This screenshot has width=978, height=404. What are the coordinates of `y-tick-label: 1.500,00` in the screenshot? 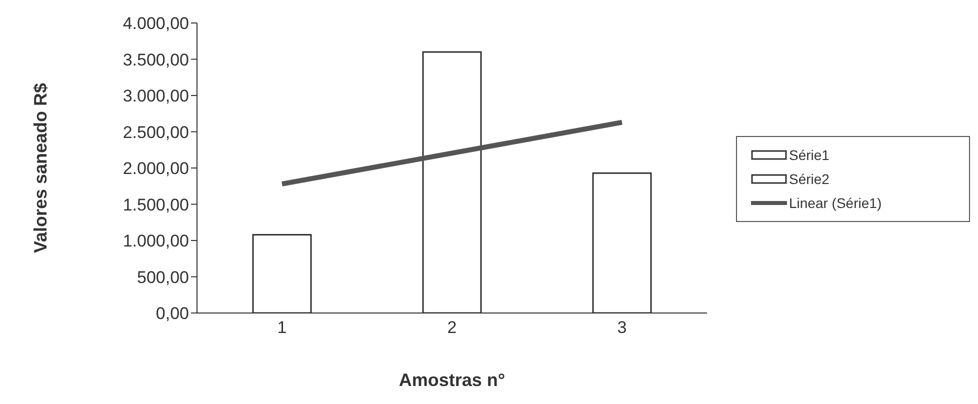 It's located at (155, 204).